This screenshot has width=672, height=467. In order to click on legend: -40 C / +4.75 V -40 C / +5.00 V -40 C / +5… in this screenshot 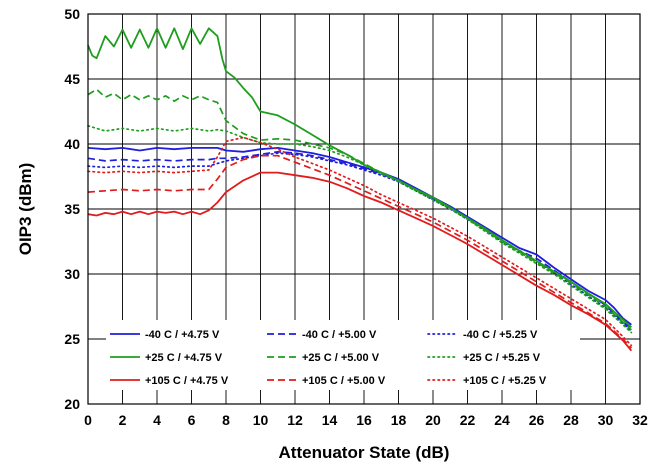, I will do `click(343, 355)`.